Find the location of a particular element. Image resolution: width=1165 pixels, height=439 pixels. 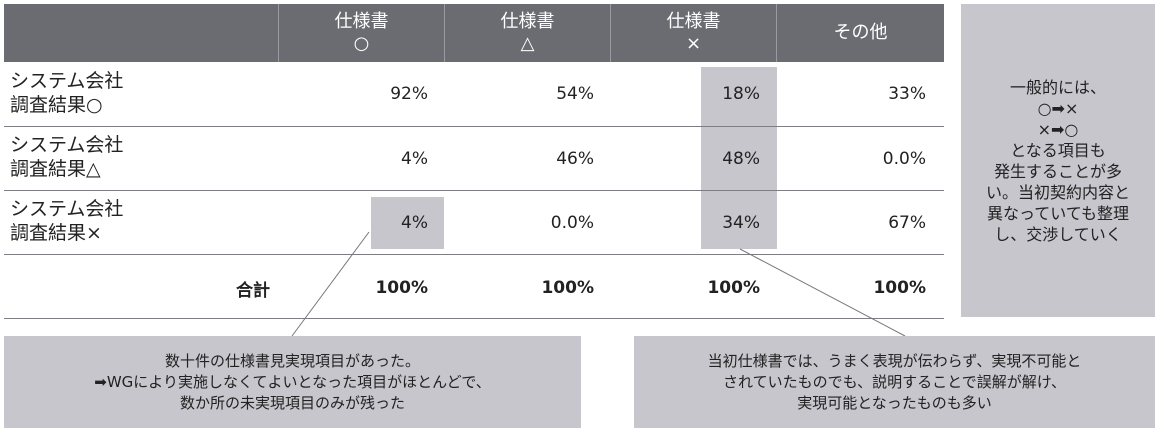

total-row is located at coordinates (474, 287).